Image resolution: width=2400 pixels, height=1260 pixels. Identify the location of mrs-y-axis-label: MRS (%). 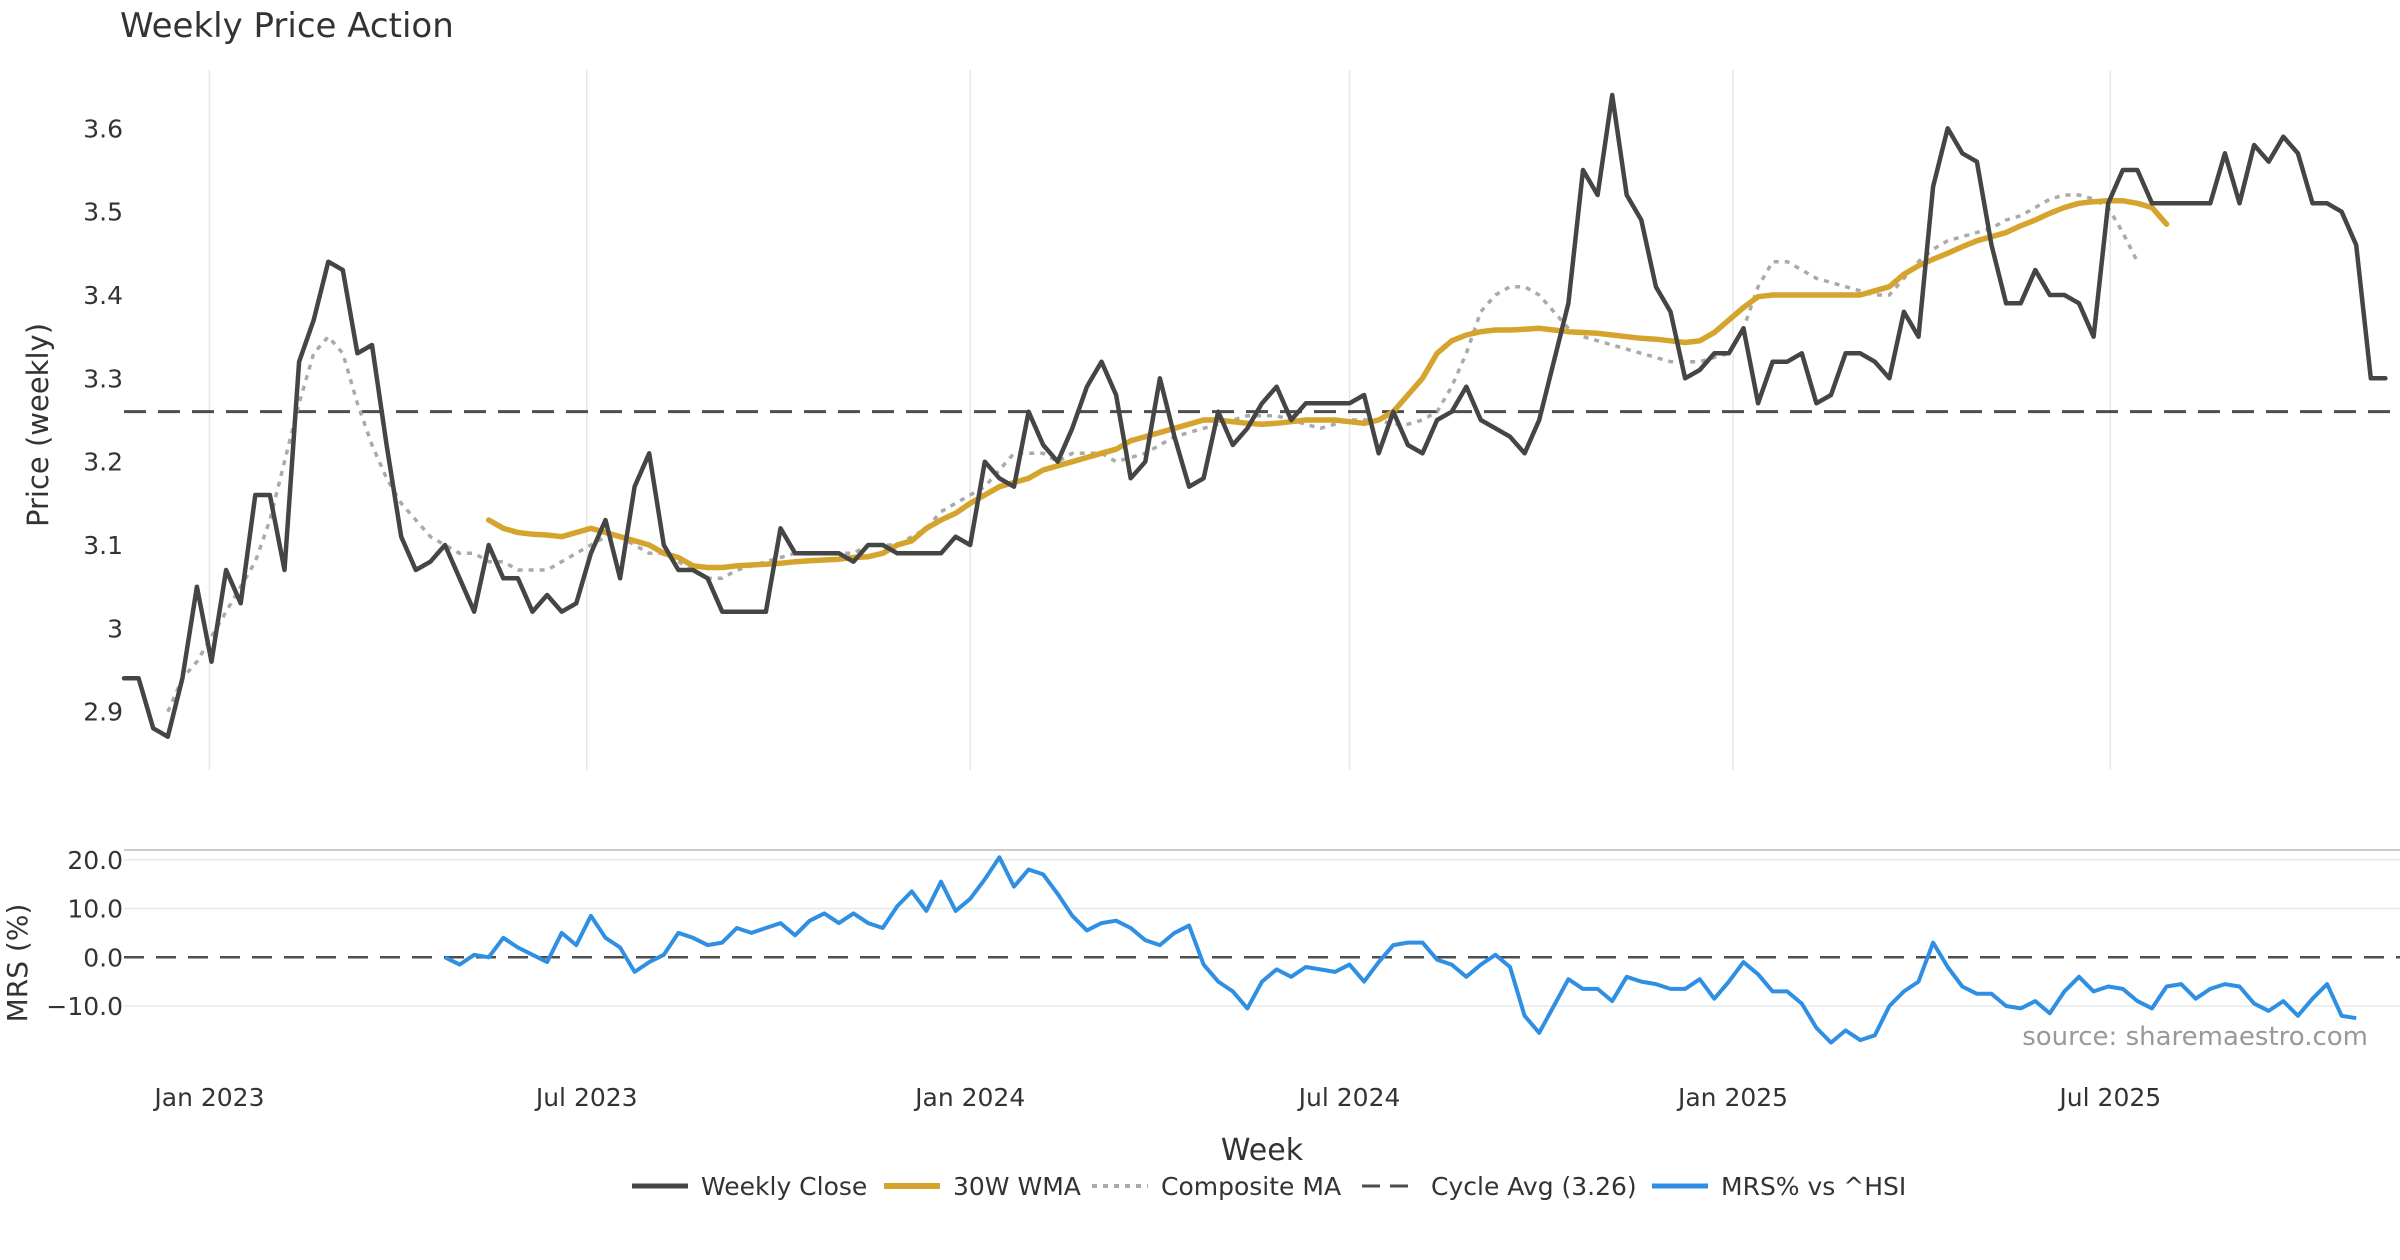
(17, 963).